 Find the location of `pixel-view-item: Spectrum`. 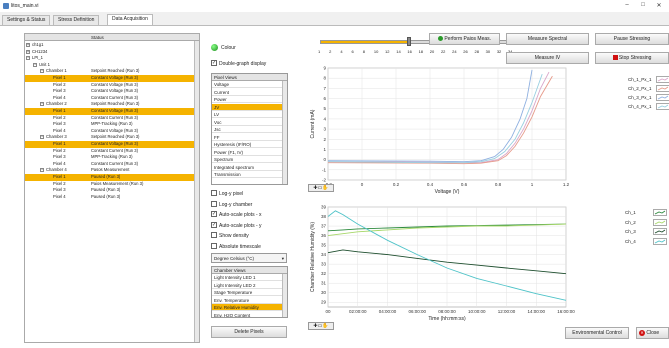

pixel-view-item: Spectrum is located at coordinates (249, 159).